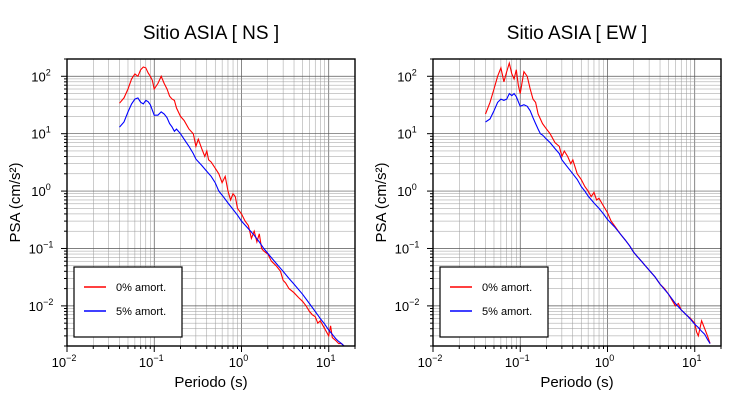 This screenshot has width=730, height=400. Describe the element at coordinates (577, 33) in the screenshot. I see `chart-title: Sitio ASIA [ EW ]` at that location.